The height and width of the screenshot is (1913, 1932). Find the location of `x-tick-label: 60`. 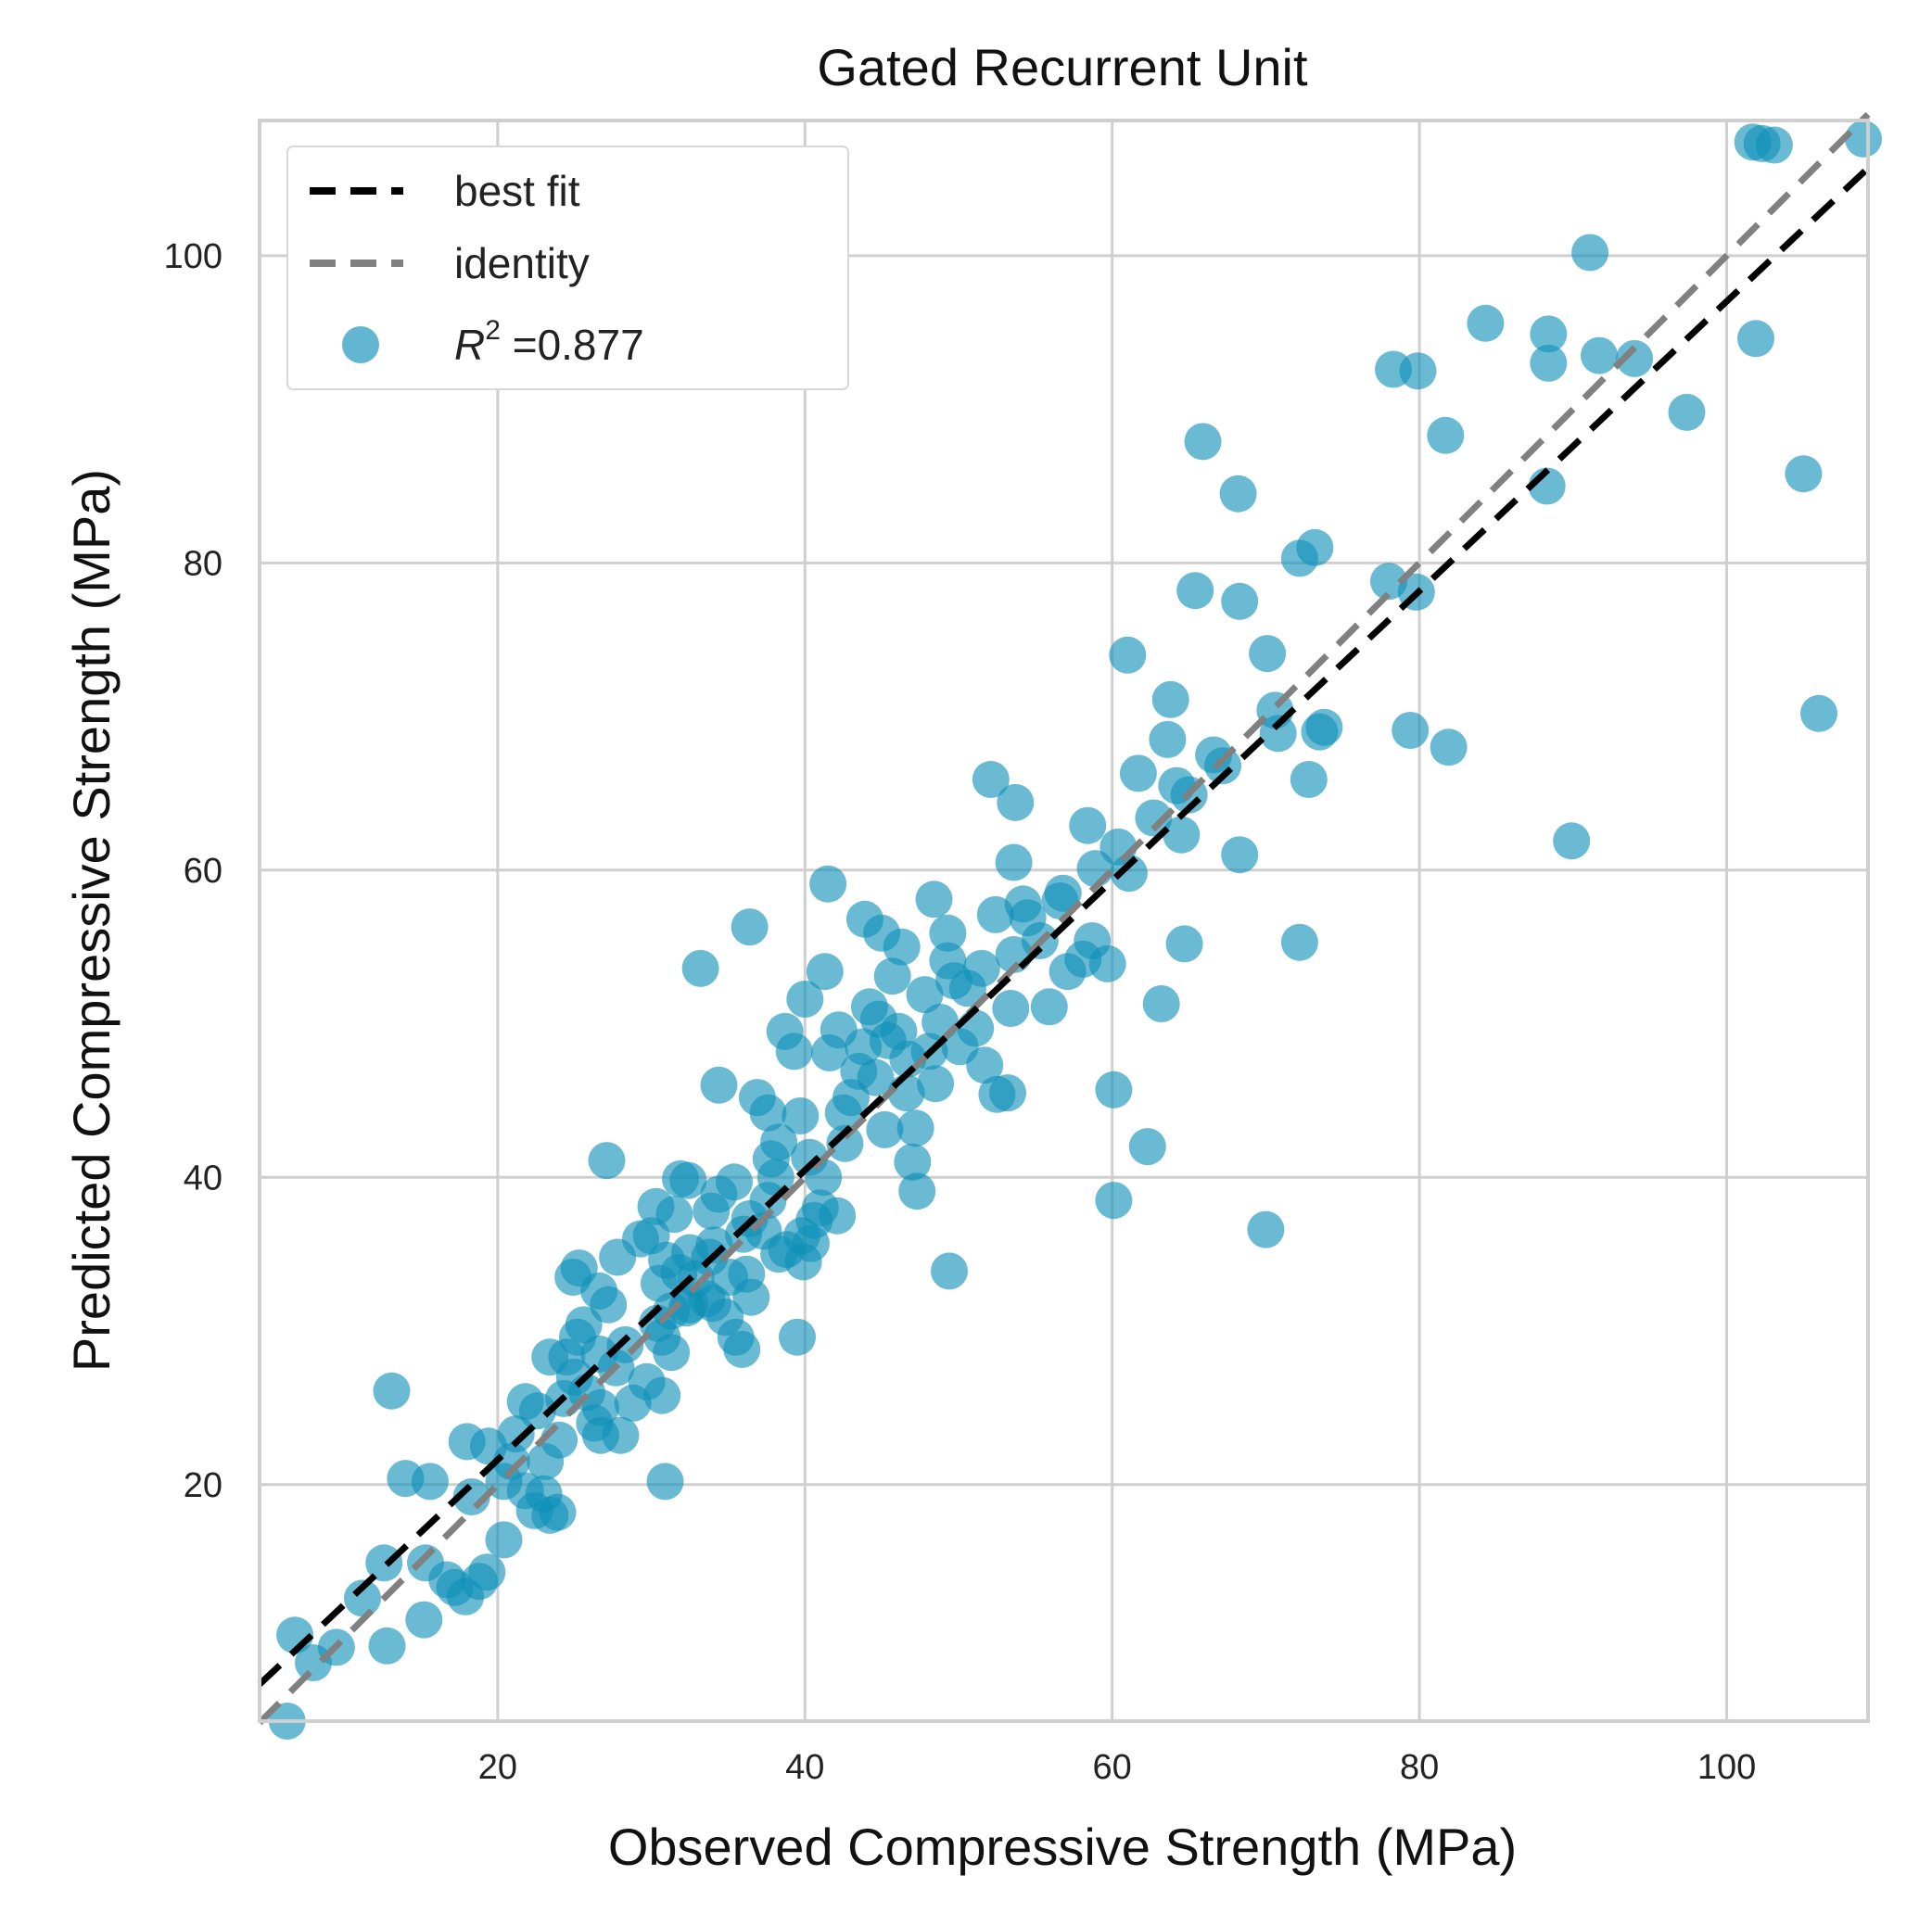

x-tick-label: 60 is located at coordinates (1112, 1767).